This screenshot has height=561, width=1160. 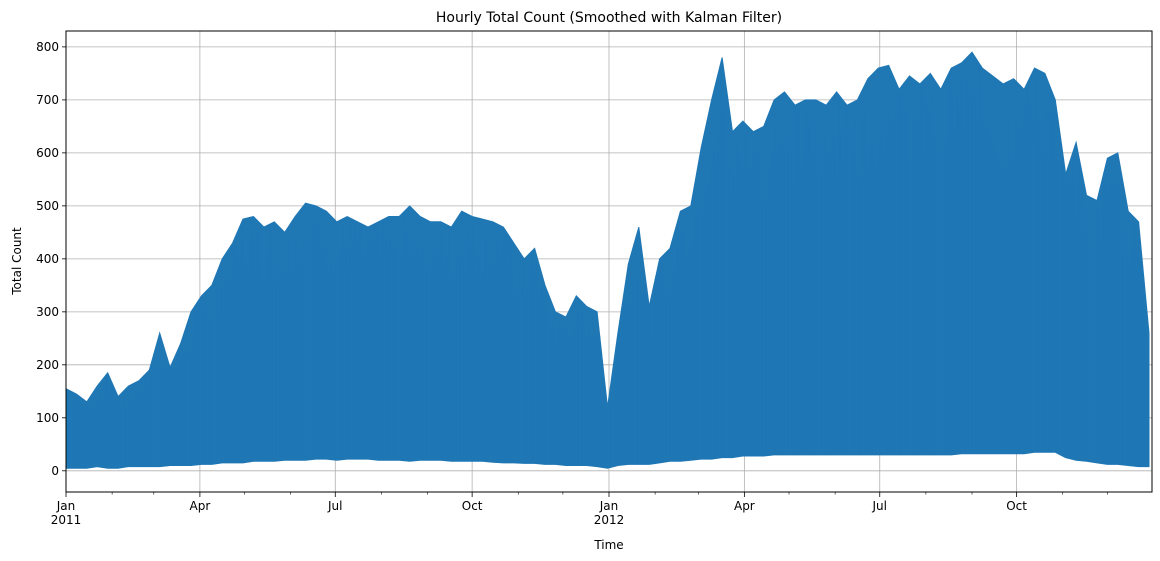 What do you see at coordinates (47, 100) in the screenshot?
I see `y-tick-label-7: 700` at bounding box center [47, 100].